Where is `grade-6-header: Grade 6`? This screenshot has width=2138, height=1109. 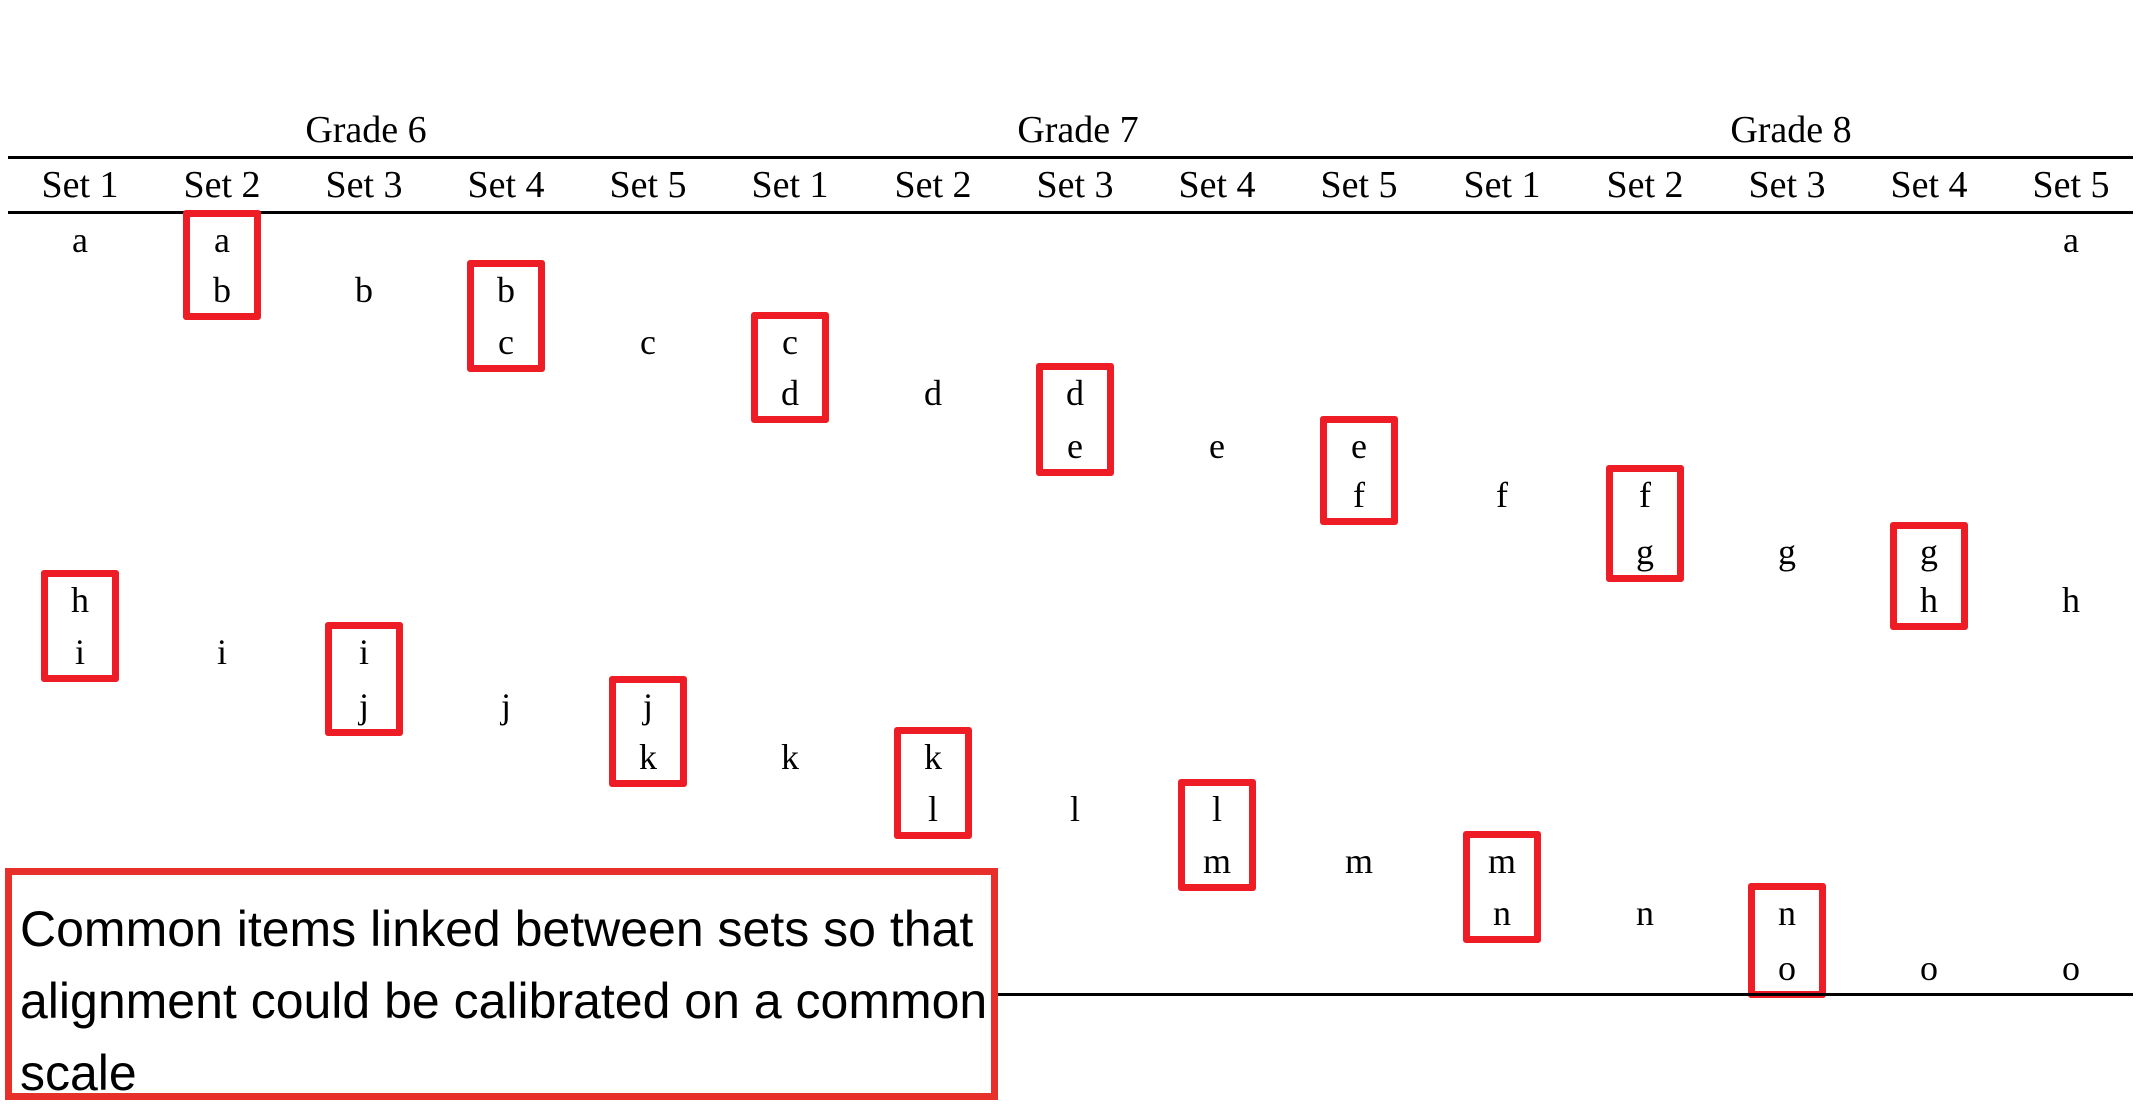 grade-6-header: Grade 6 is located at coordinates (366, 130).